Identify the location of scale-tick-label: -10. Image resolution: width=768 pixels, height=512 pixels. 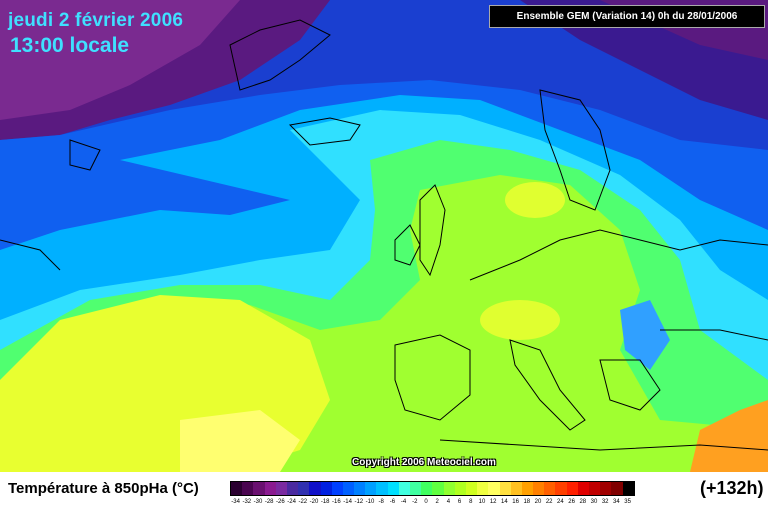
(370, 502).